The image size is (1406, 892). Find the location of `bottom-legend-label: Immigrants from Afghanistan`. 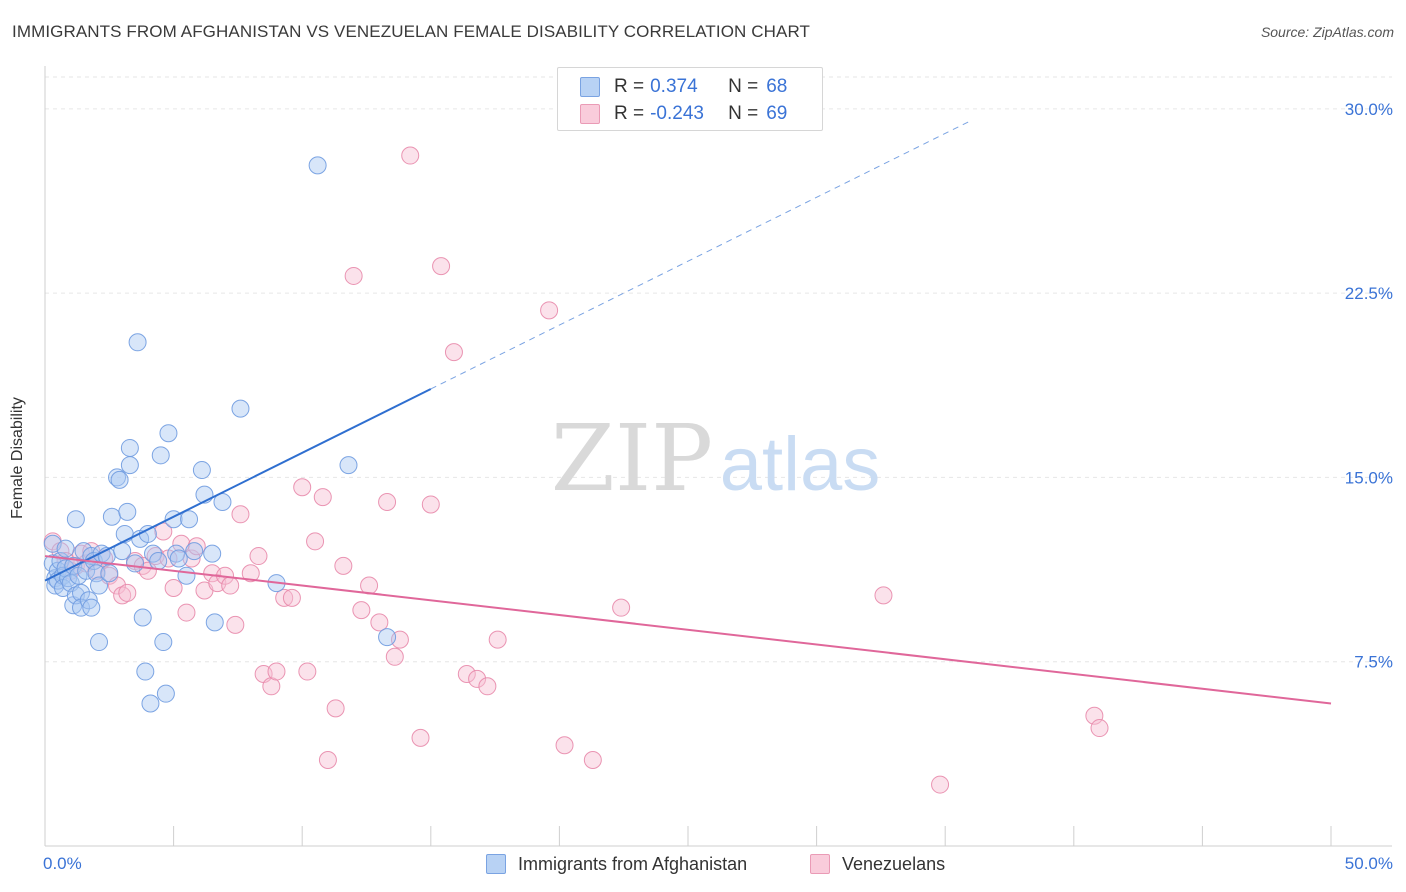

bottom-legend-label: Immigrants from Afghanistan is located at coordinates (633, 863).